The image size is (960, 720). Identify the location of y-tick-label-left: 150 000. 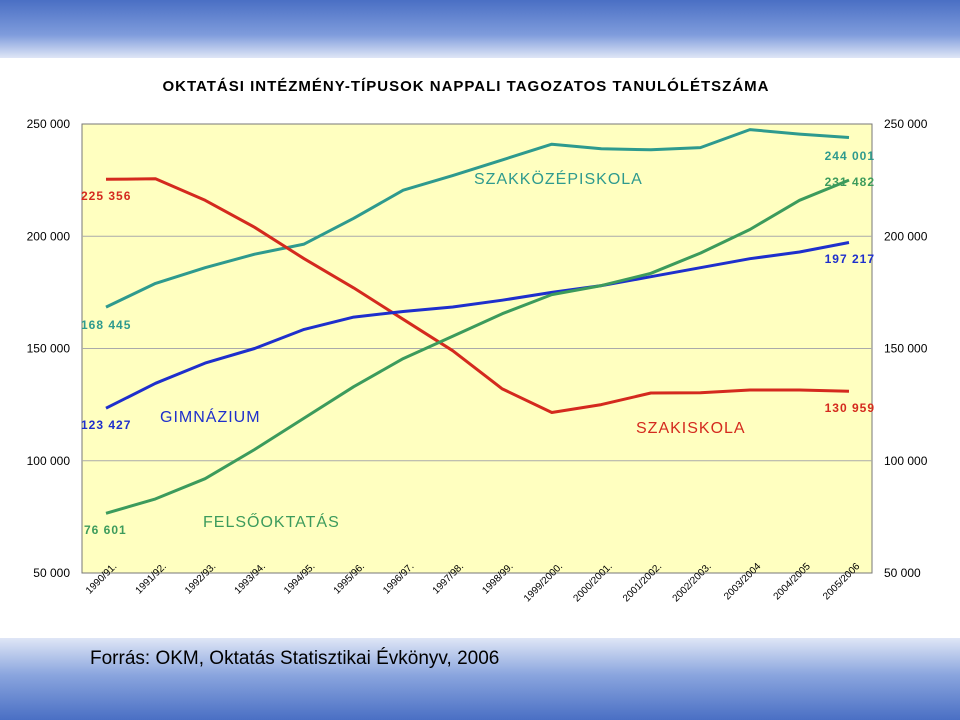
(49, 349).